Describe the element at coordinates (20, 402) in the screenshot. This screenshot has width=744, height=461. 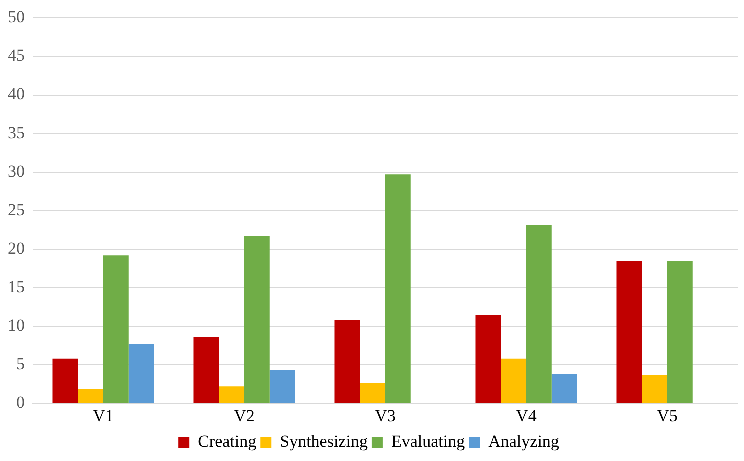
I see `y-tick-label: 0` at that location.